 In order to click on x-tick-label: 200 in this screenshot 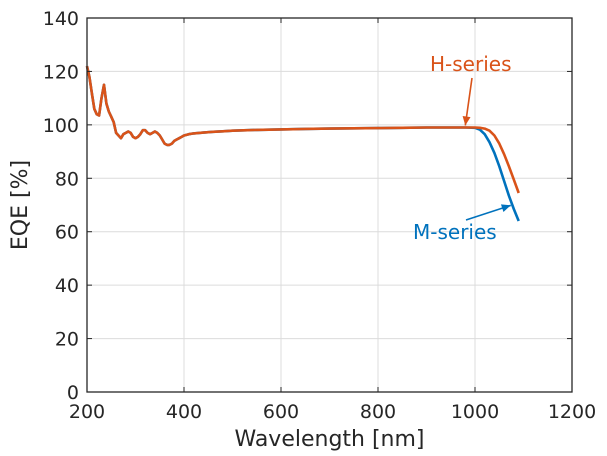, I will do `click(87, 412)`.